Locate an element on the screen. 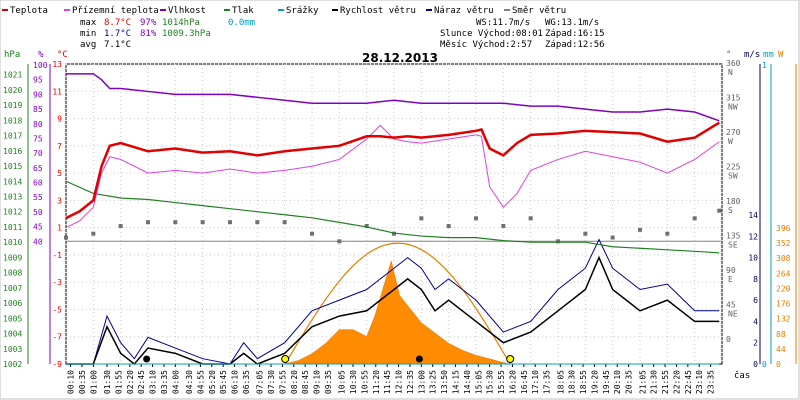 The image size is (800, 400). pressure-tick: 1002 is located at coordinates (12, 364).